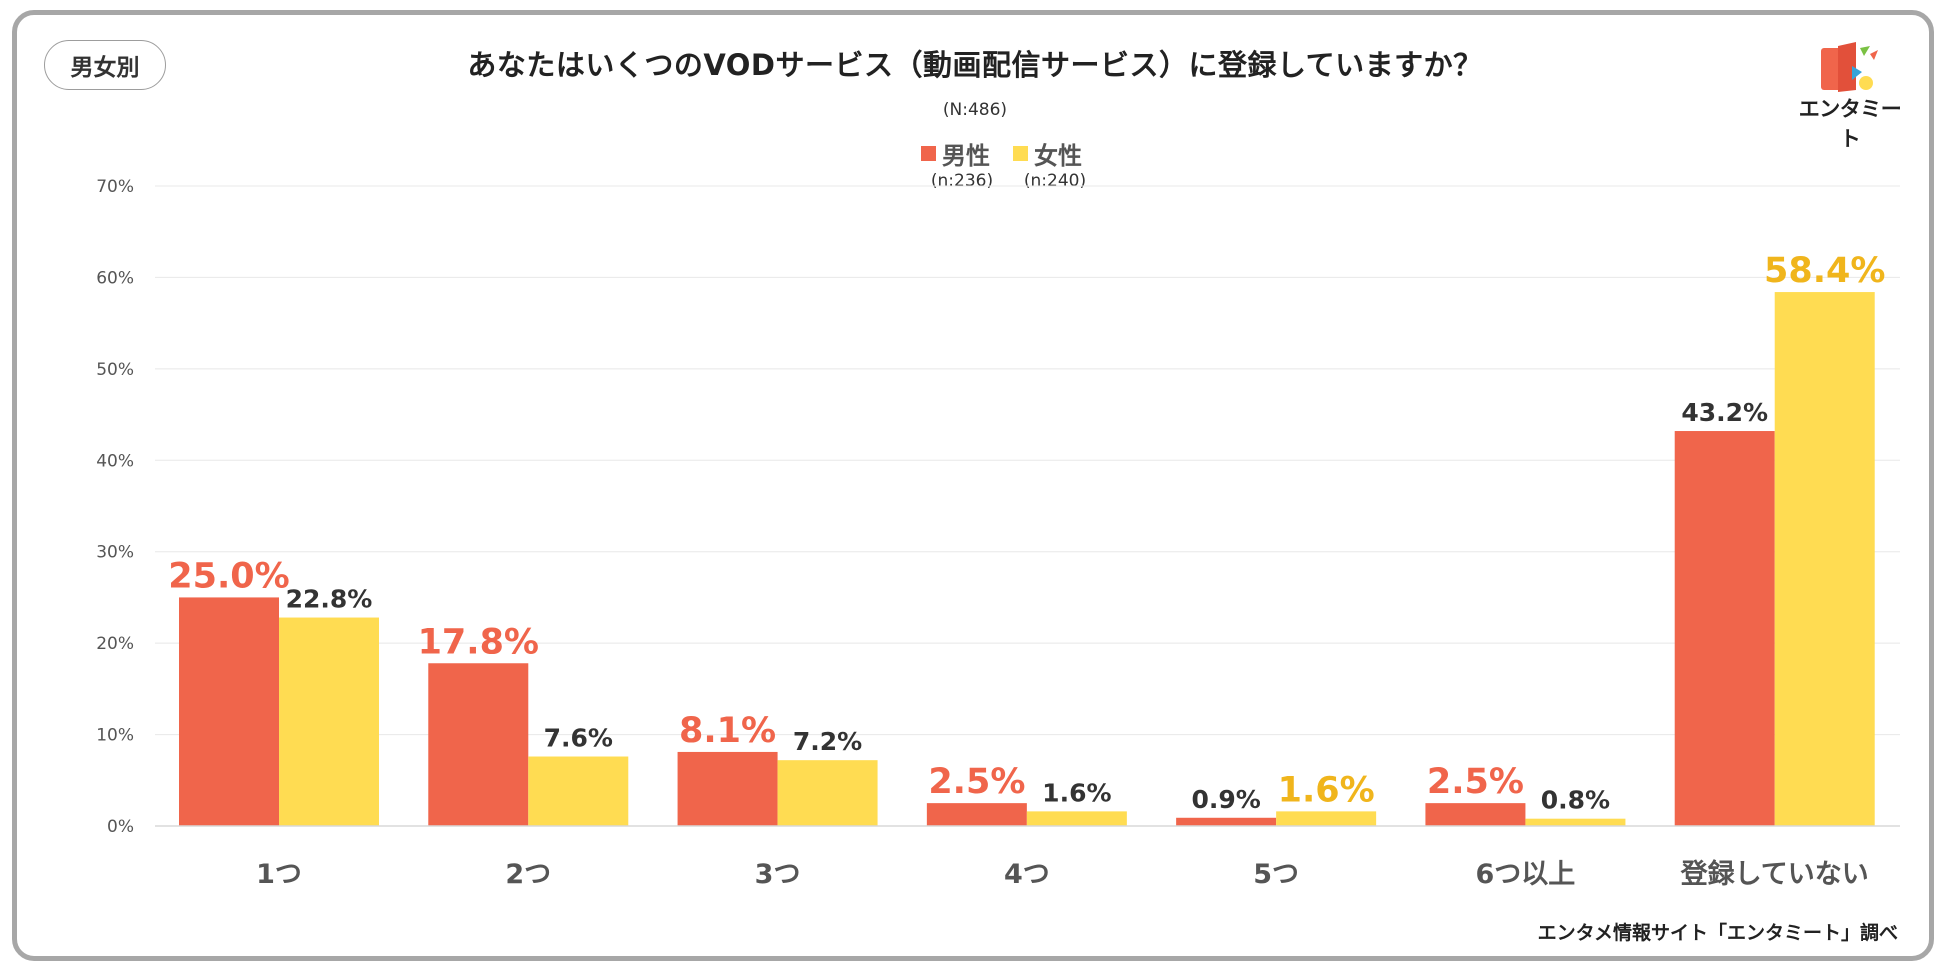  What do you see at coordinates (478, 642) in the screenshot?
I see `data-label: 17.8%` at bounding box center [478, 642].